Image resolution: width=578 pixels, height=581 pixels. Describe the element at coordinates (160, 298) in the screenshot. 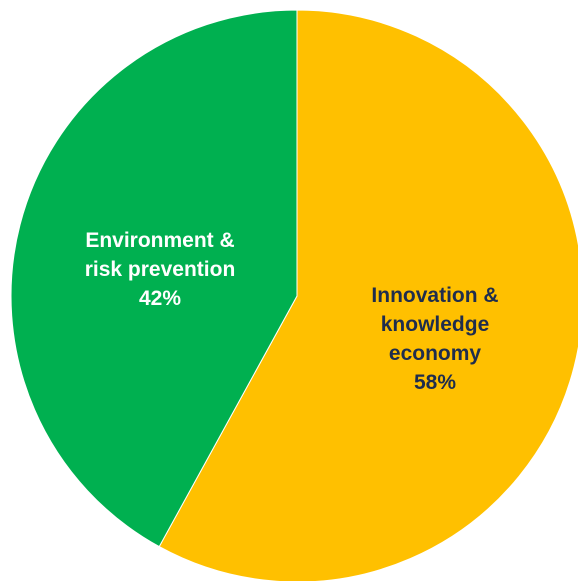

I see `pie-slice-value-label: 42%` at that location.